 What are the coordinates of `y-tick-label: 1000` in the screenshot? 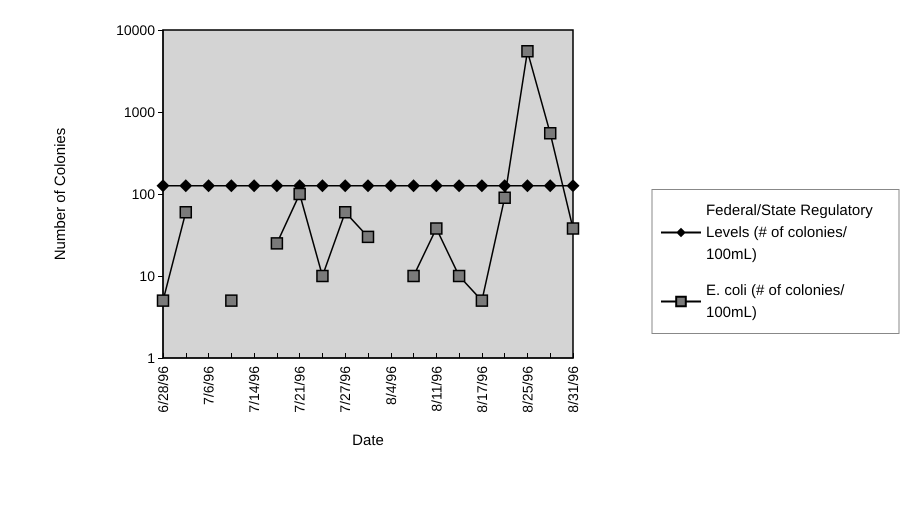 It's located at (140, 112).